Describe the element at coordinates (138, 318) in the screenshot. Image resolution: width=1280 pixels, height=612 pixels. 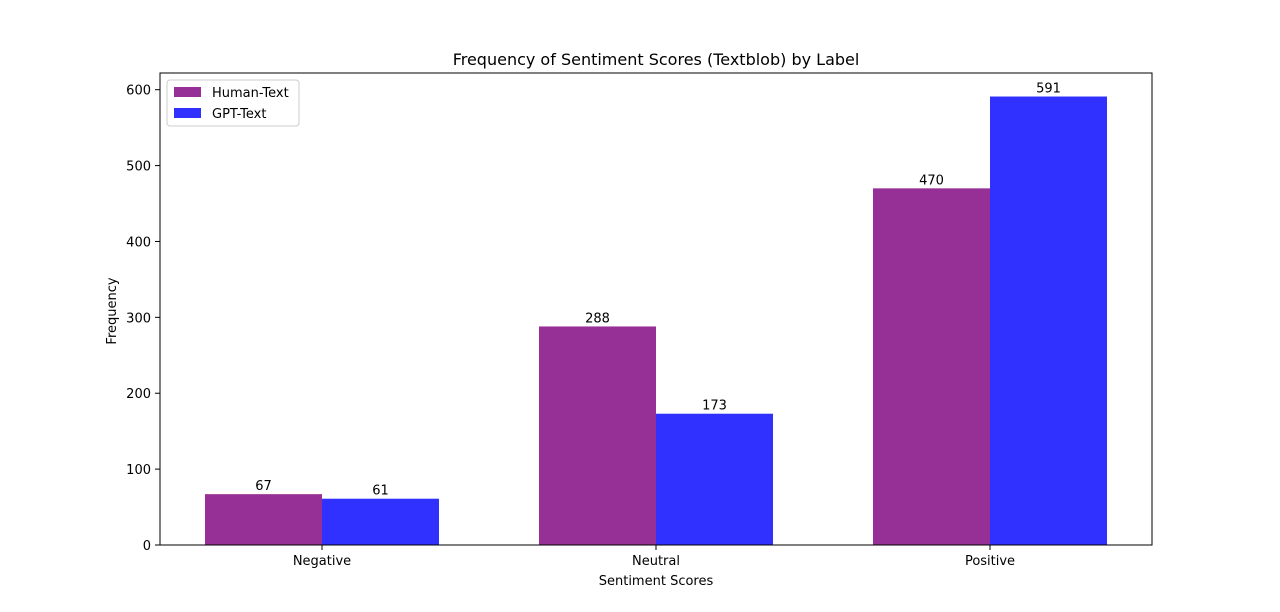
I see `y-tick-label: 300` at that location.